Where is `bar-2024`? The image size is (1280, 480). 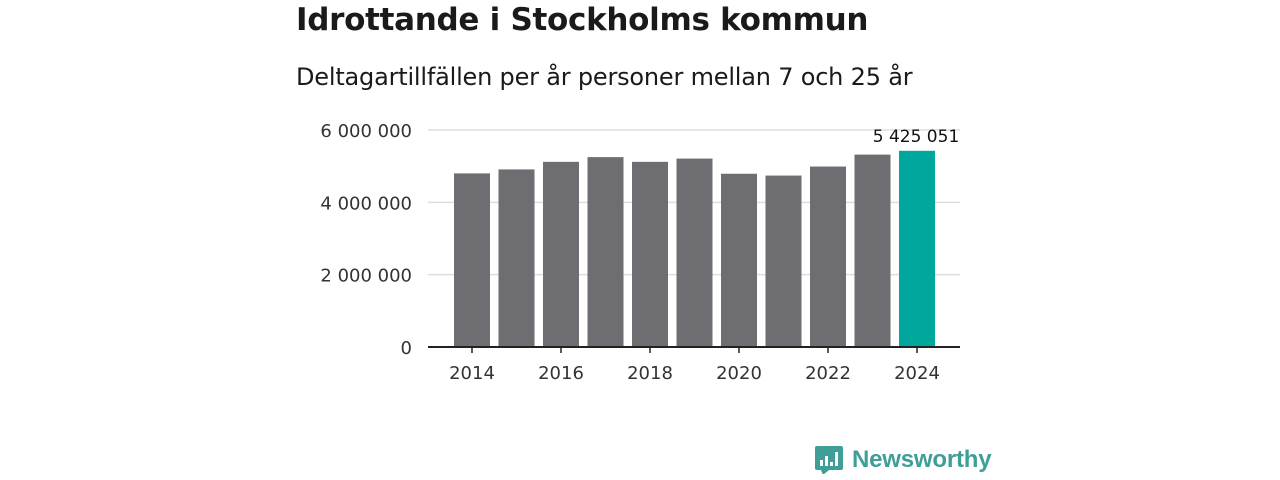 bar-2024 is located at coordinates (917, 248).